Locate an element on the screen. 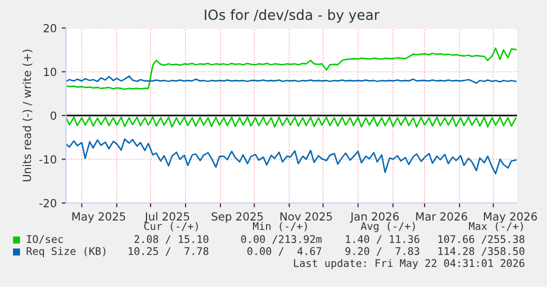 This screenshot has width=547, height=287. text: 10.25 / 7.78 is located at coordinates (168, 251).